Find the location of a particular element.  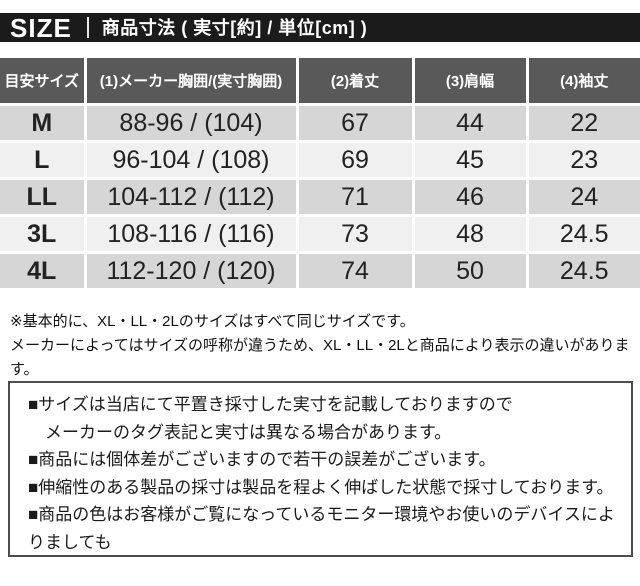

col-header-chest: (1)メーカー胸囲/(実寸胸囲) is located at coordinates (192, 82).